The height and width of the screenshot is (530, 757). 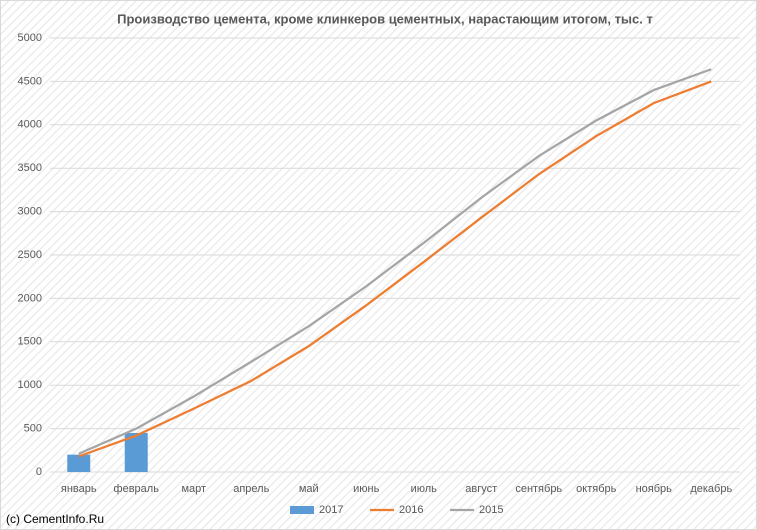 I want to click on x-tick-label: январь, so click(x=79, y=489).